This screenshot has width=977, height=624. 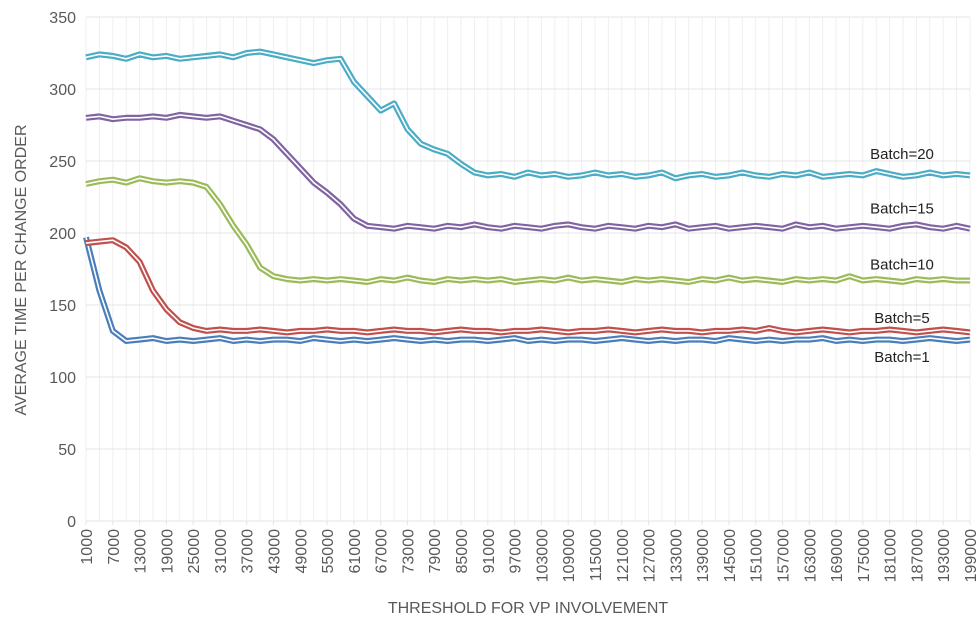 What do you see at coordinates (902, 154) in the screenshot?
I see `series-label: Batch=20` at bounding box center [902, 154].